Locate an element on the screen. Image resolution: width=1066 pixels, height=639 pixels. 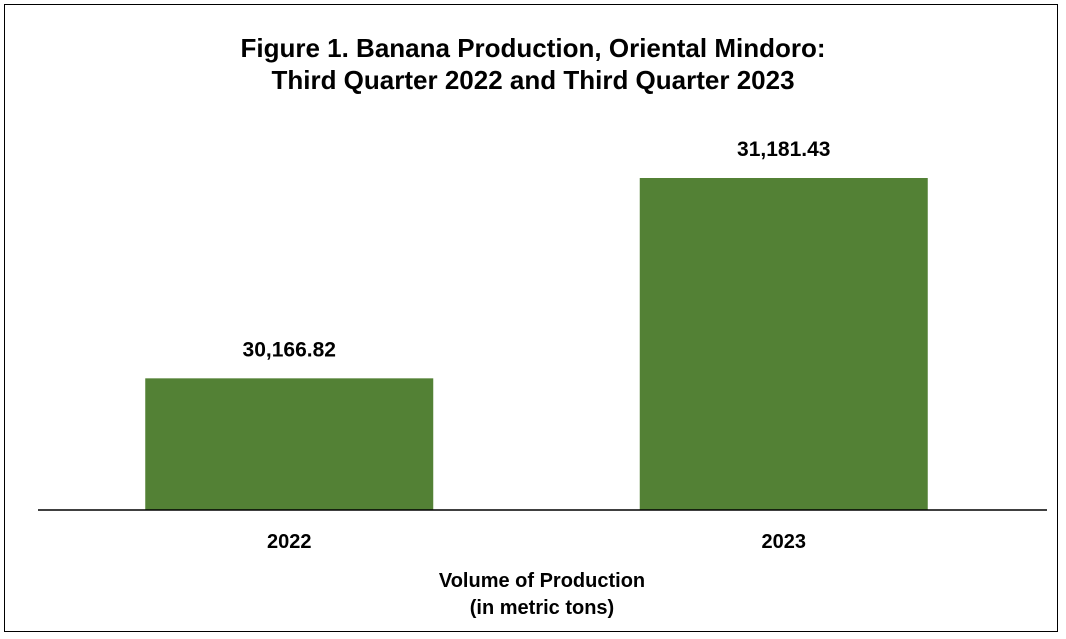
x-tick-label-2023: 2023 is located at coordinates (784, 542).